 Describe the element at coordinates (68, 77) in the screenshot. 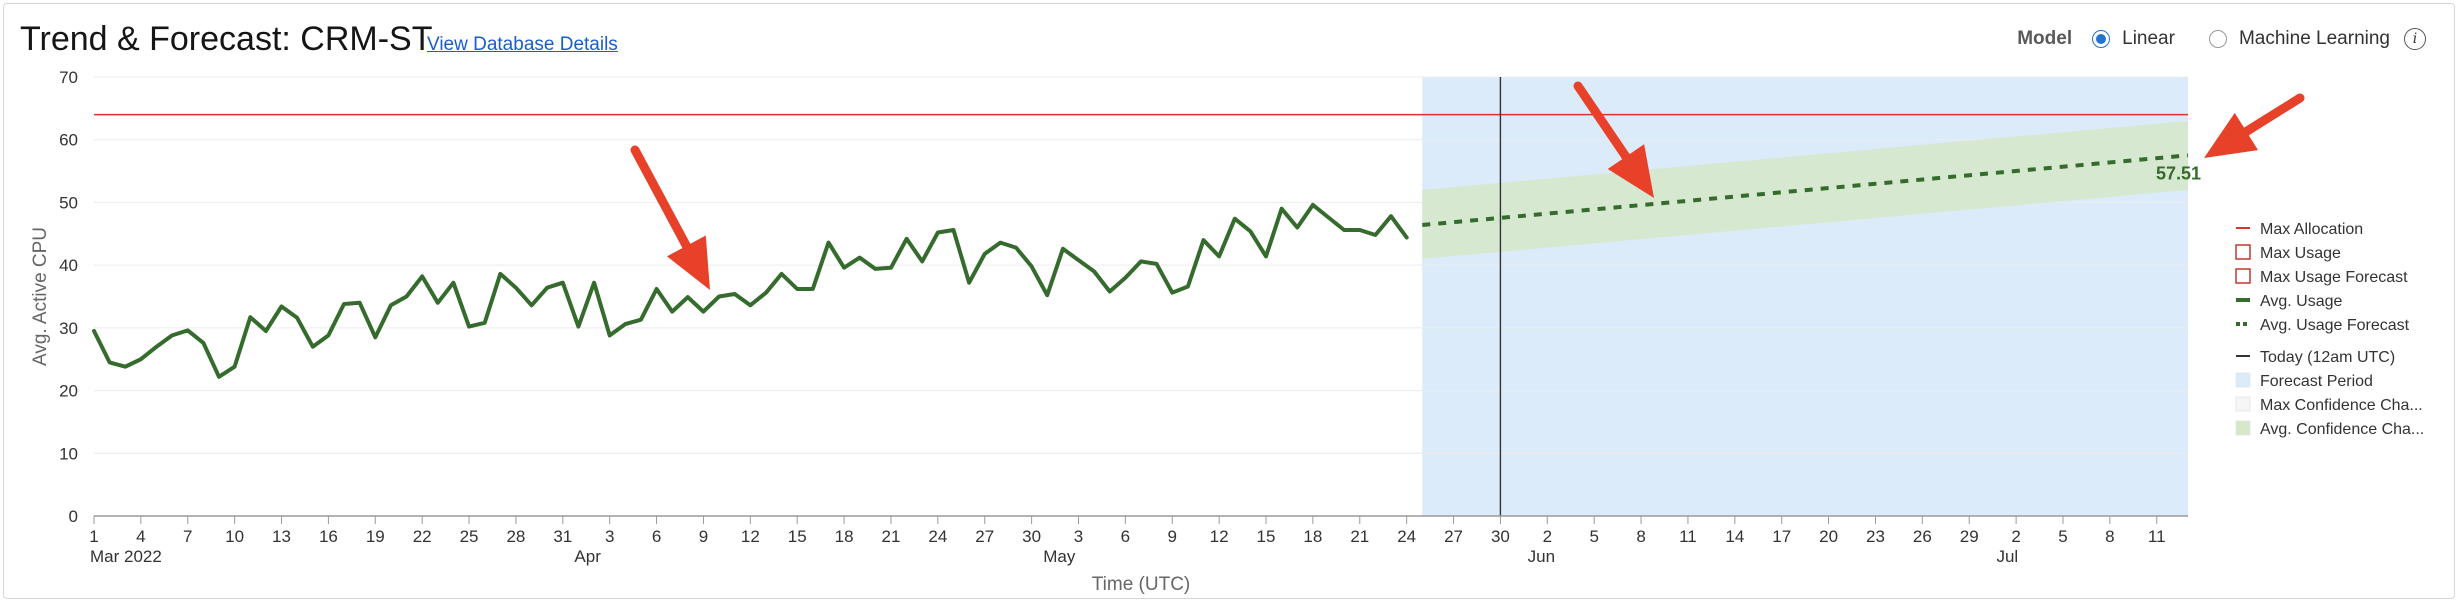

I see `y-tick-label: 70` at that location.